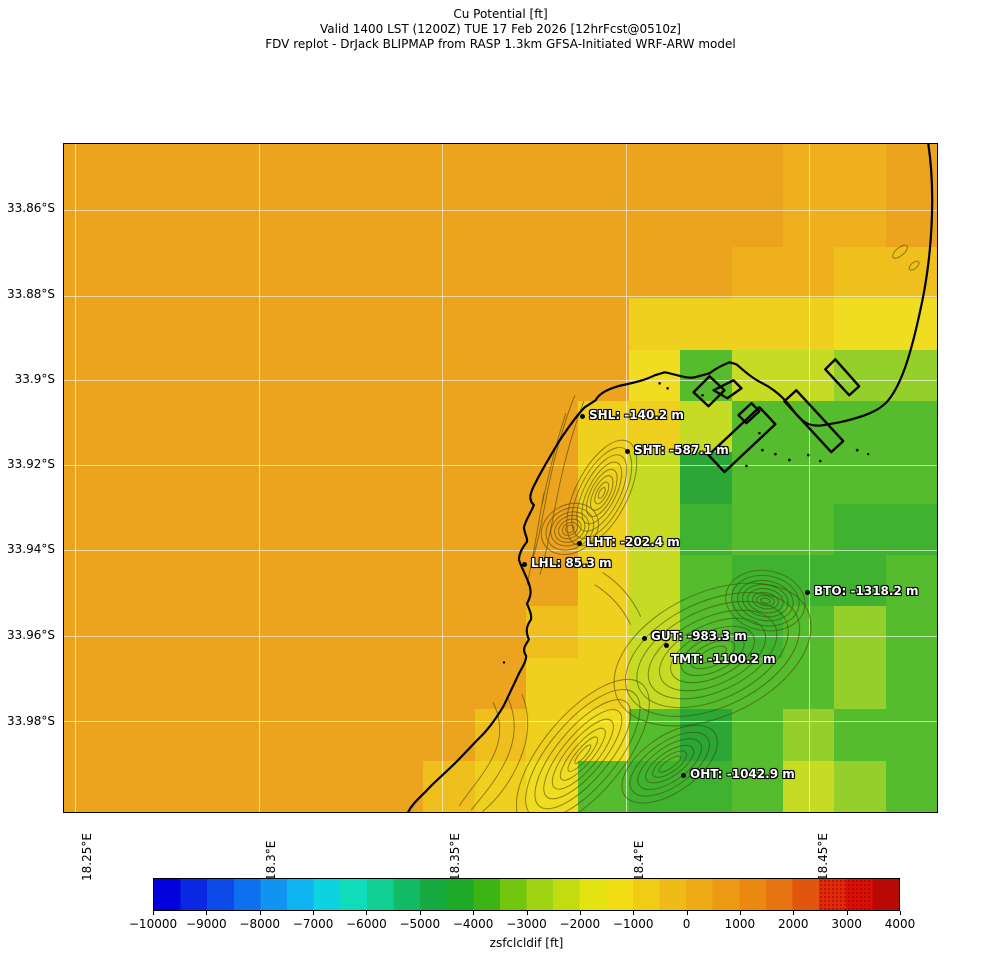 This screenshot has height=962, width=1001. What do you see at coordinates (87, 857) in the screenshot?
I see `x-tick-label: 18.25°E` at bounding box center [87, 857].